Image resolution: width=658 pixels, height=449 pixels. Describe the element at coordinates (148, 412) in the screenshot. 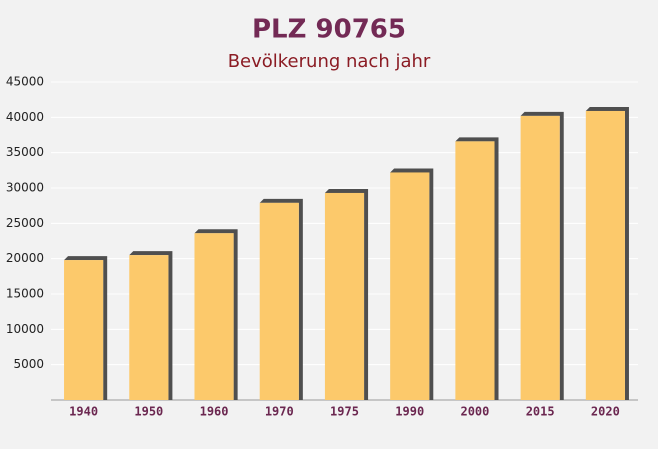

I see `x-tick-label: 1950` at that location.